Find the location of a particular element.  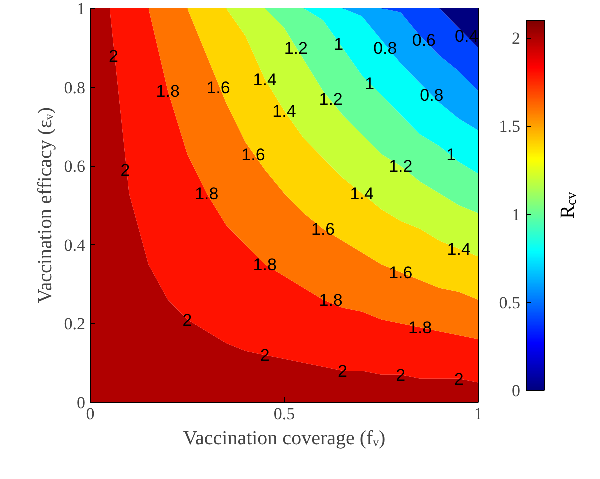

x-tick-label: 1 is located at coordinates (478, 414).